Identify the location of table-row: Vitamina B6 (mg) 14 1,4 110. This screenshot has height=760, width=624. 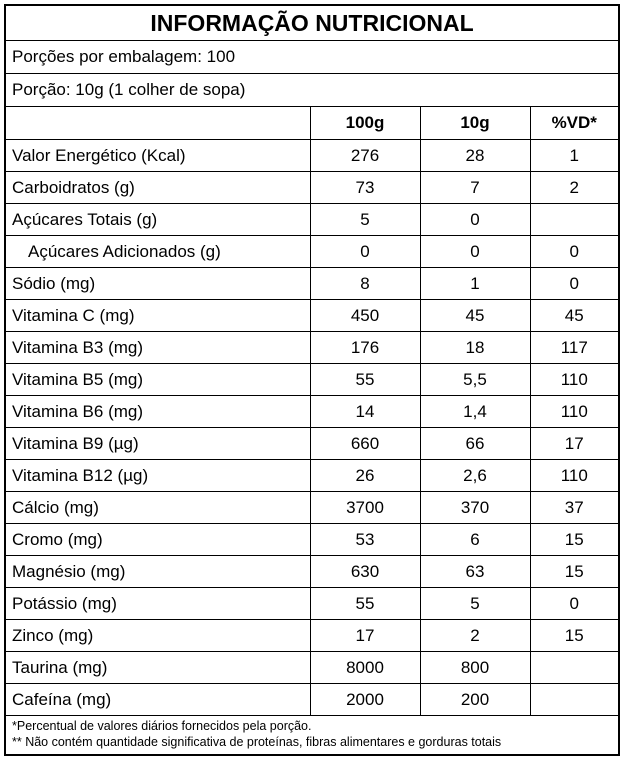
(312, 411).